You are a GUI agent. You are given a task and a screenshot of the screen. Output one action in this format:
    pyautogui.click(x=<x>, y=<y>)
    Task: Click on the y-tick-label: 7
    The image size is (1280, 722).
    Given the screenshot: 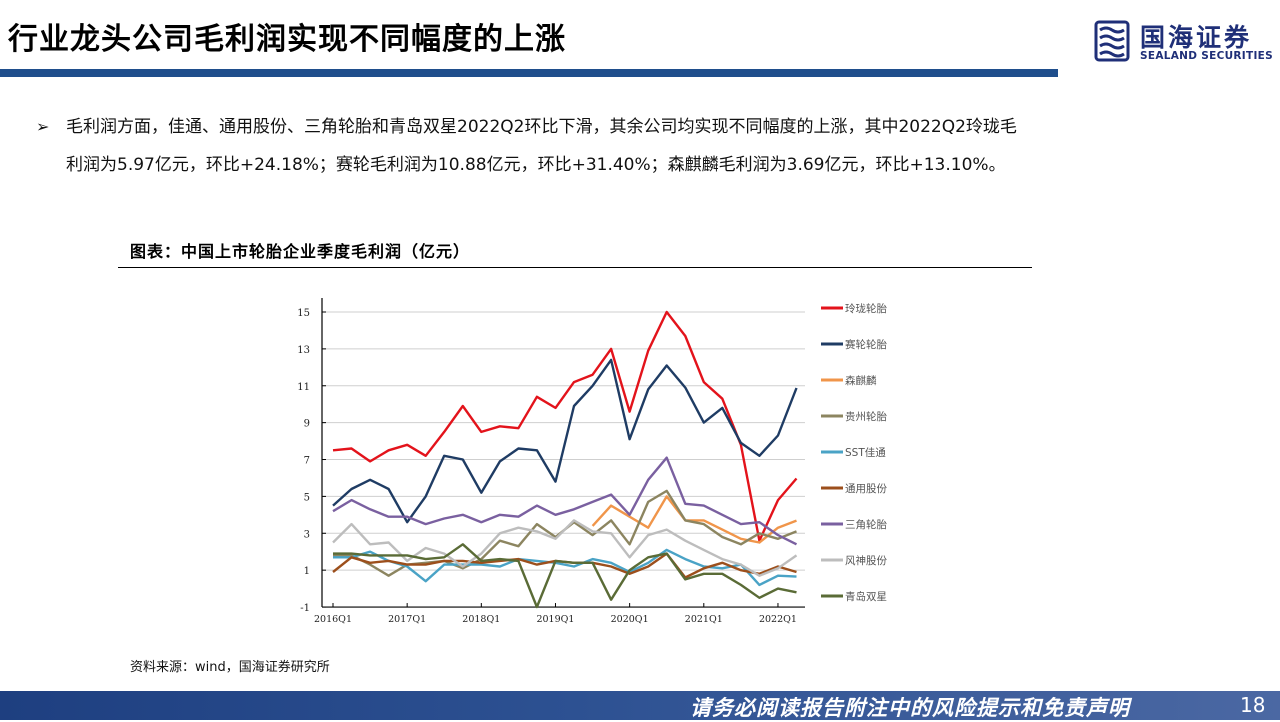 What is the action you would take?
    pyautogui.click(x=307, y=461)
    